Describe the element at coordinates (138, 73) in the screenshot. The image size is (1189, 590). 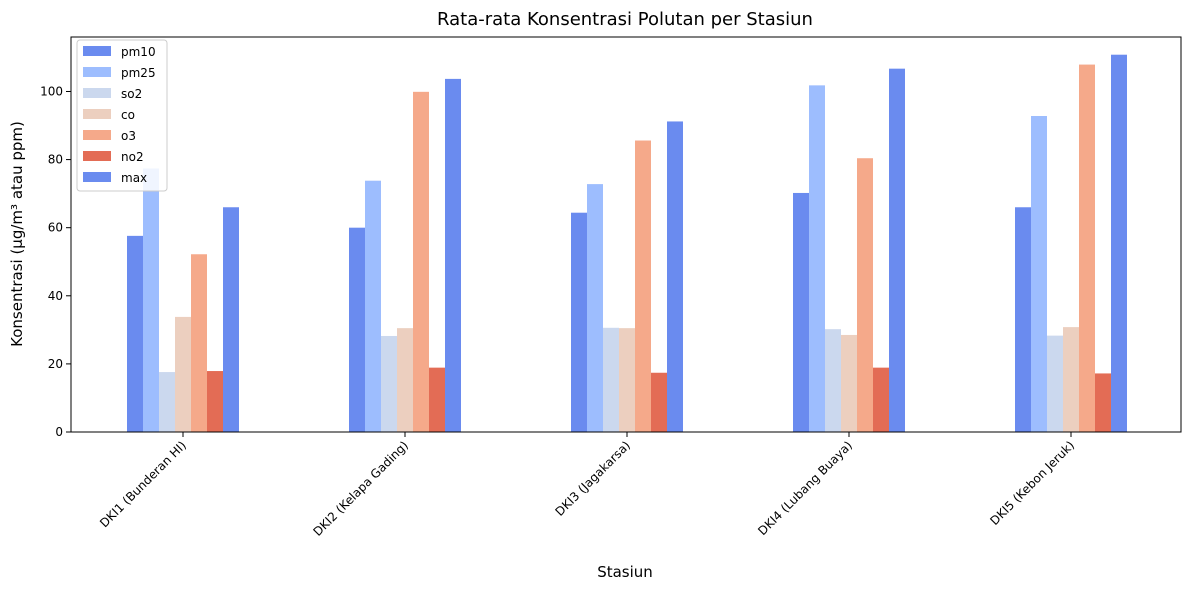
I see `legend-label-pm25: pm25` at that location.